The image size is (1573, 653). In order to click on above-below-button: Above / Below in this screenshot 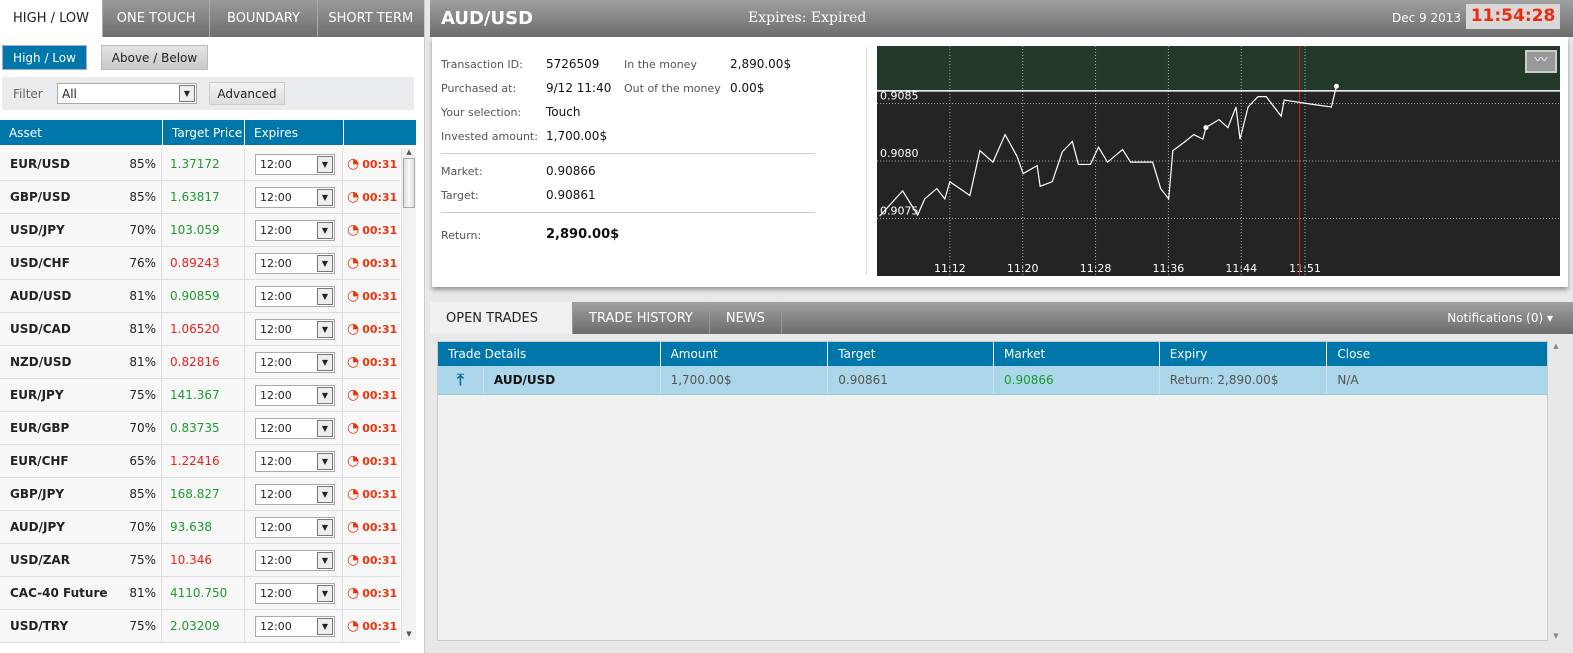, I will do `click(154, 57)`.